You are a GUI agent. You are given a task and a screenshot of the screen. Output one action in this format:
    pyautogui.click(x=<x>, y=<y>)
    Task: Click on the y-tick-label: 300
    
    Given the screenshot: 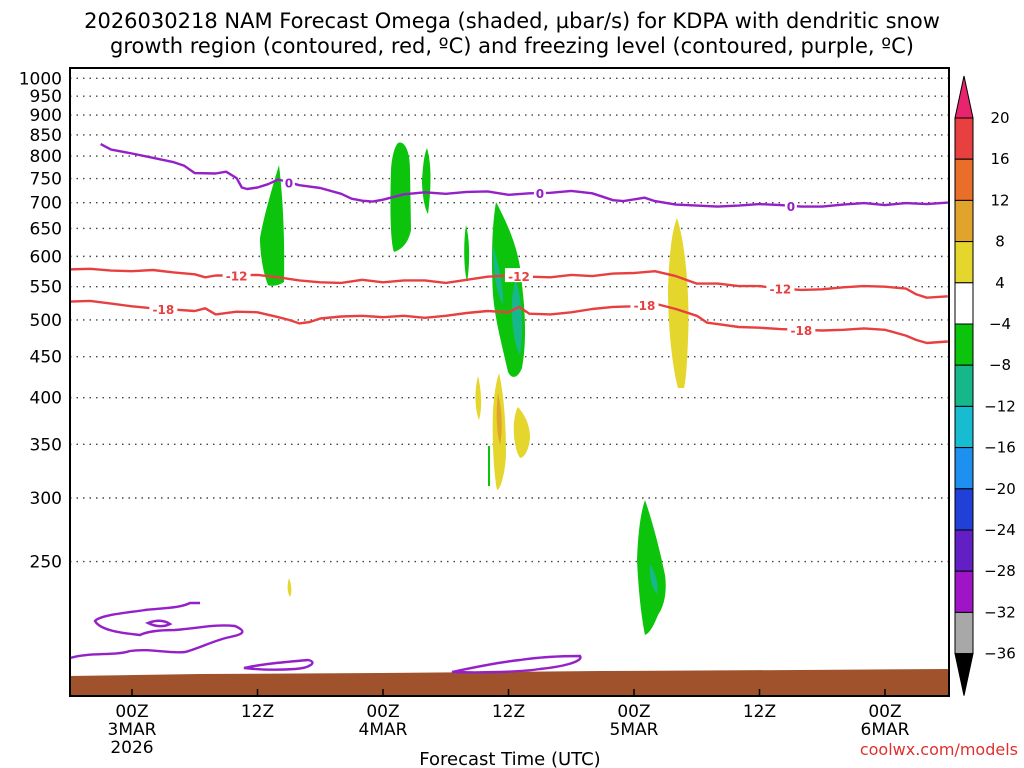 What is the action you would take?
    pyautogui.click(x=46, y=499)
    